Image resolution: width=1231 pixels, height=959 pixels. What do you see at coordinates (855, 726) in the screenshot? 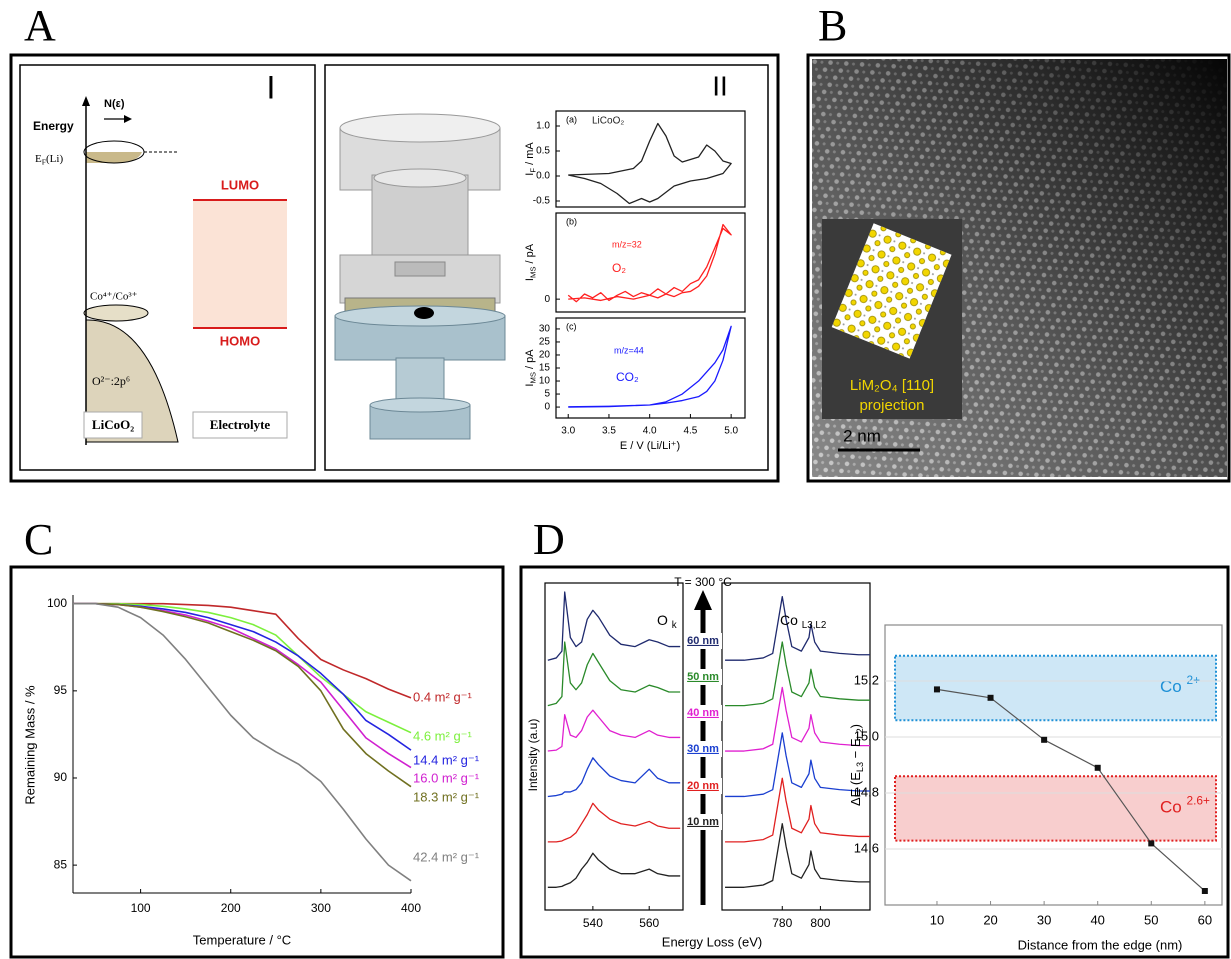
I see `y-axis-label-part: )` at bounding box center [855, 726].